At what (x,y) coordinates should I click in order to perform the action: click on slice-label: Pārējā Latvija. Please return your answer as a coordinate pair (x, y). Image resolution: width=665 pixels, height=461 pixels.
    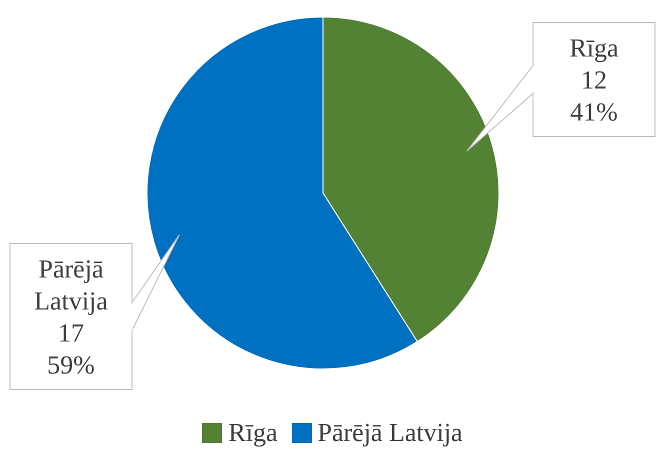
    Looking at the image, I should click on (71, 285).